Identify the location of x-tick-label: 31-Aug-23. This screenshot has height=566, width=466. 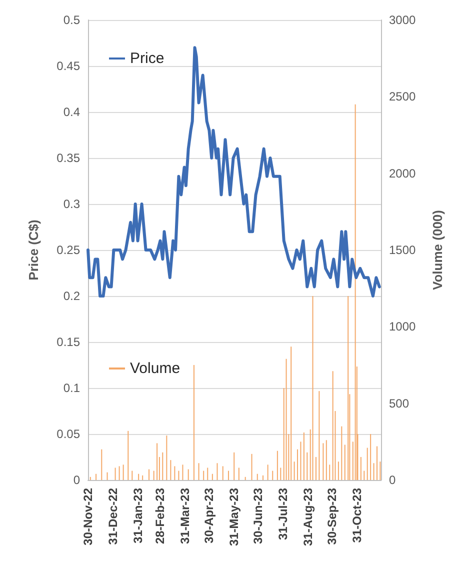
(307, 517).